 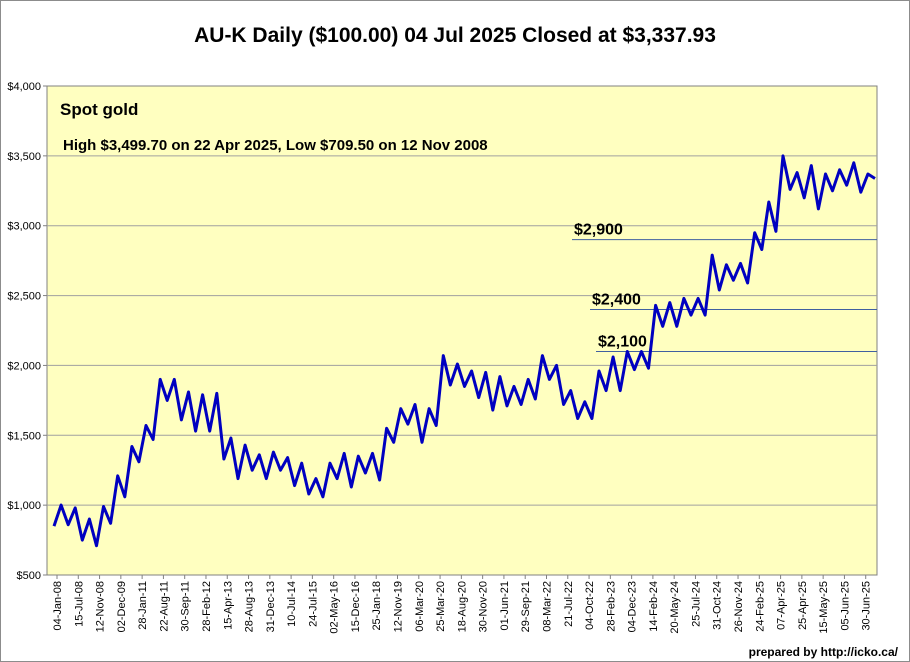 I want to click on x-tick-label: 24-Feb-25, so click(x=760, y=606).